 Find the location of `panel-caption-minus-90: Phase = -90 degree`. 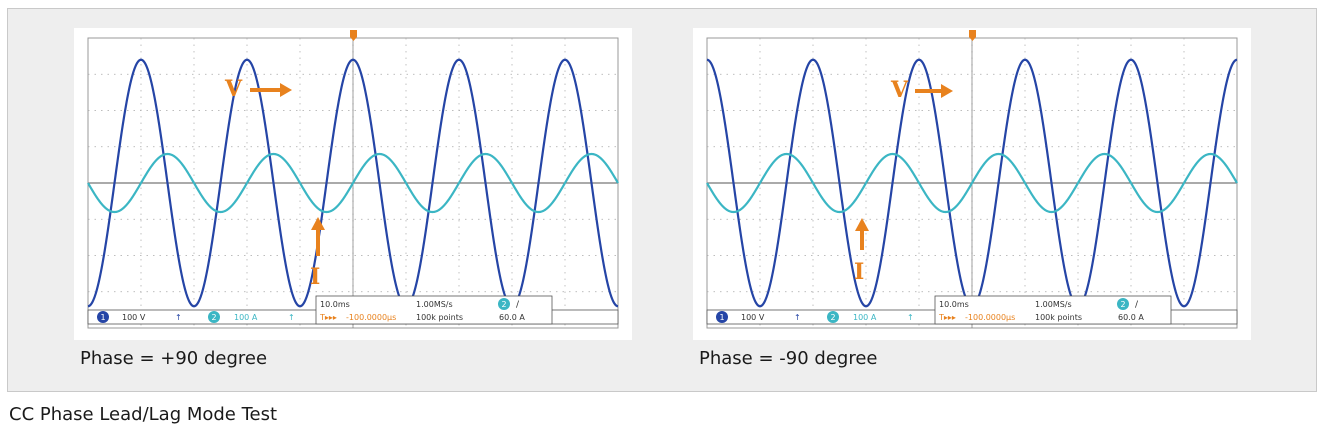

panel-caption-minus-90: Phase = -90 degree is located at coordinates (788, 358).